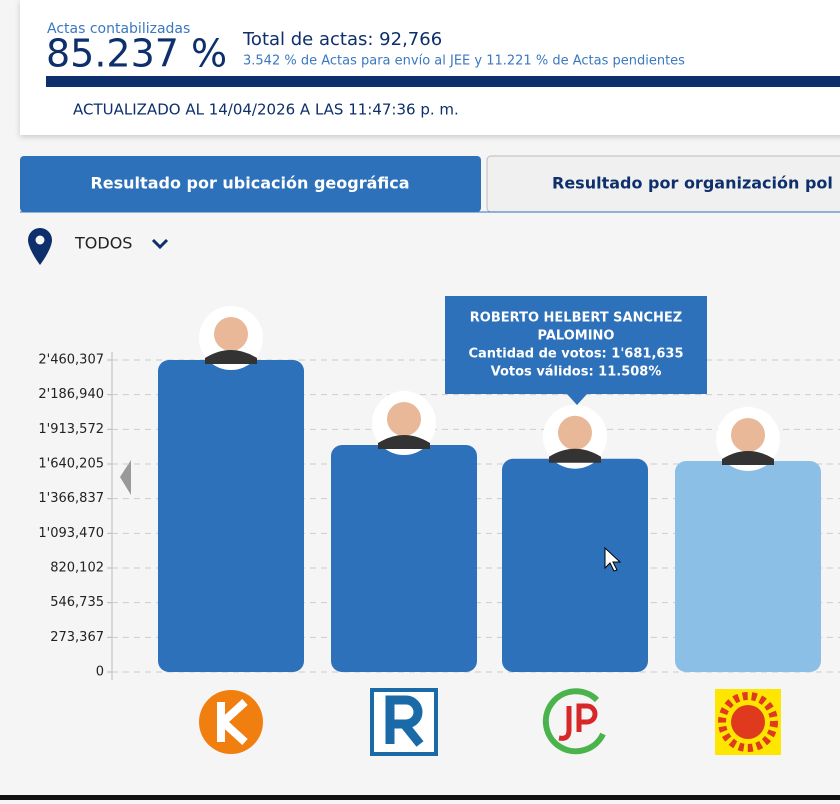  What do you see at coordinates (443, 81) in the screenshot?
I see `progress-bar` at bounding box center [443, 81].